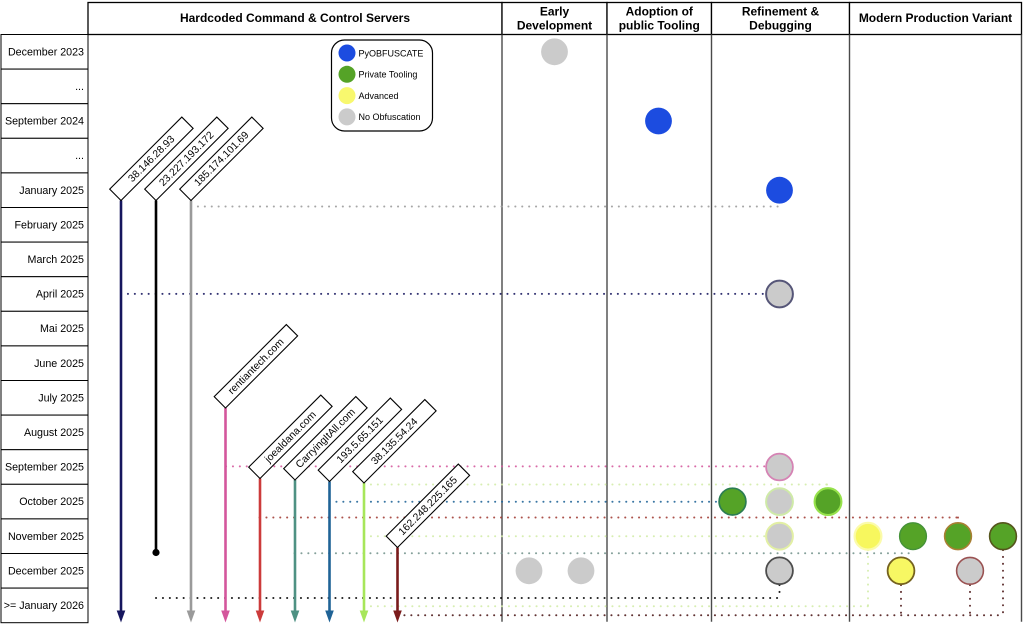 The width and height of the screenshot is (1024, 637). Describe the element at coordinates (44, 122) in the screenshot. I see `svg-text: September 2024` at that location.